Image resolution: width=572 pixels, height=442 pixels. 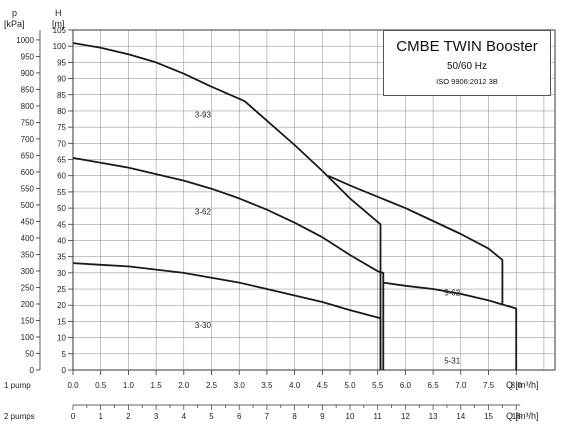 I want to click on x-tick-label: 7.0, so click(x=461, y=385).